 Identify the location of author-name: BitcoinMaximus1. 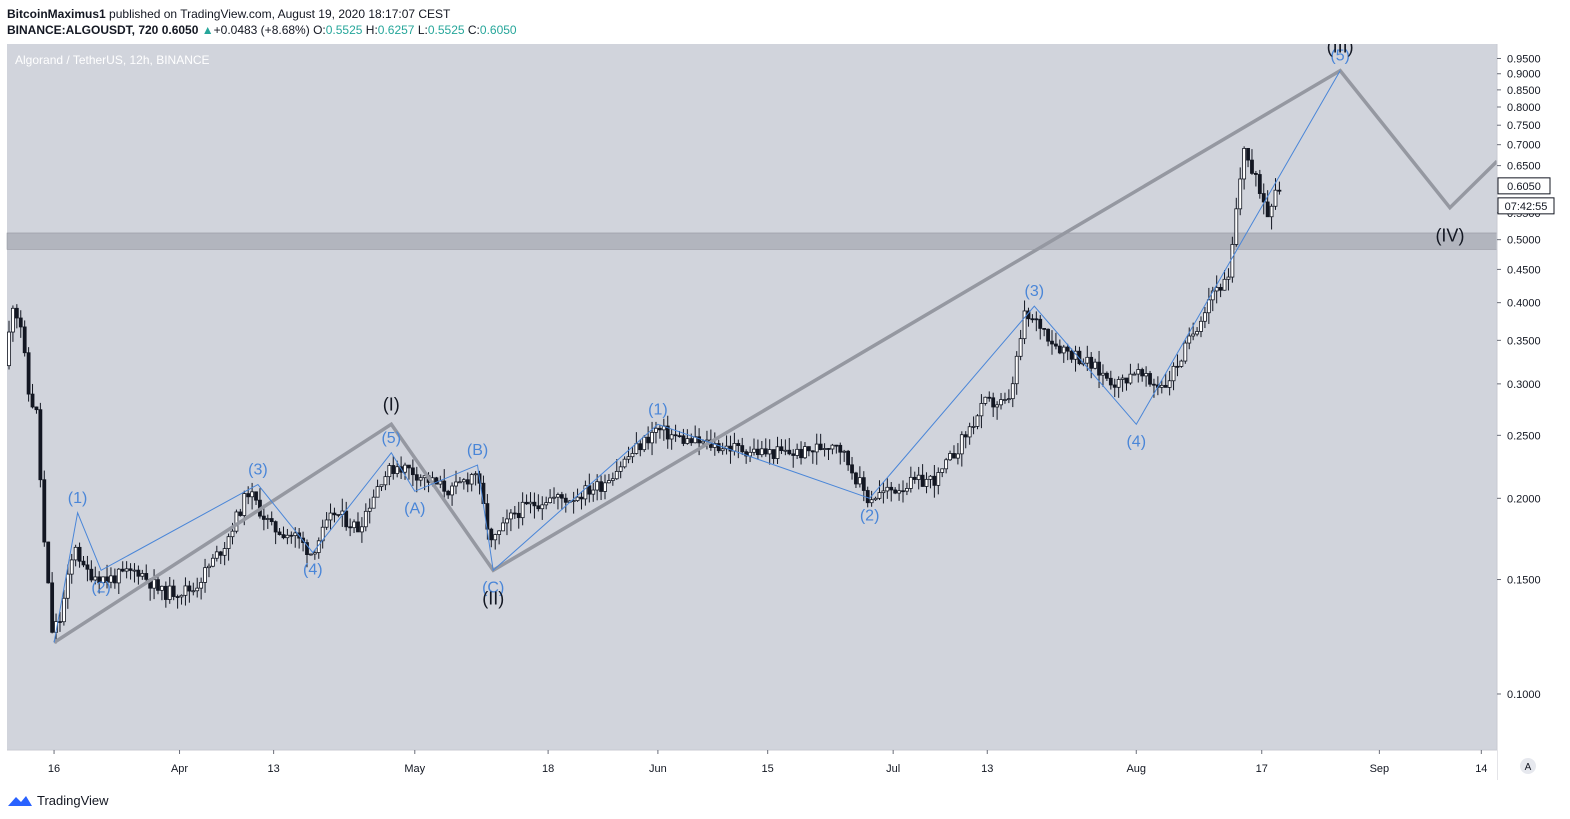
(56, 14).